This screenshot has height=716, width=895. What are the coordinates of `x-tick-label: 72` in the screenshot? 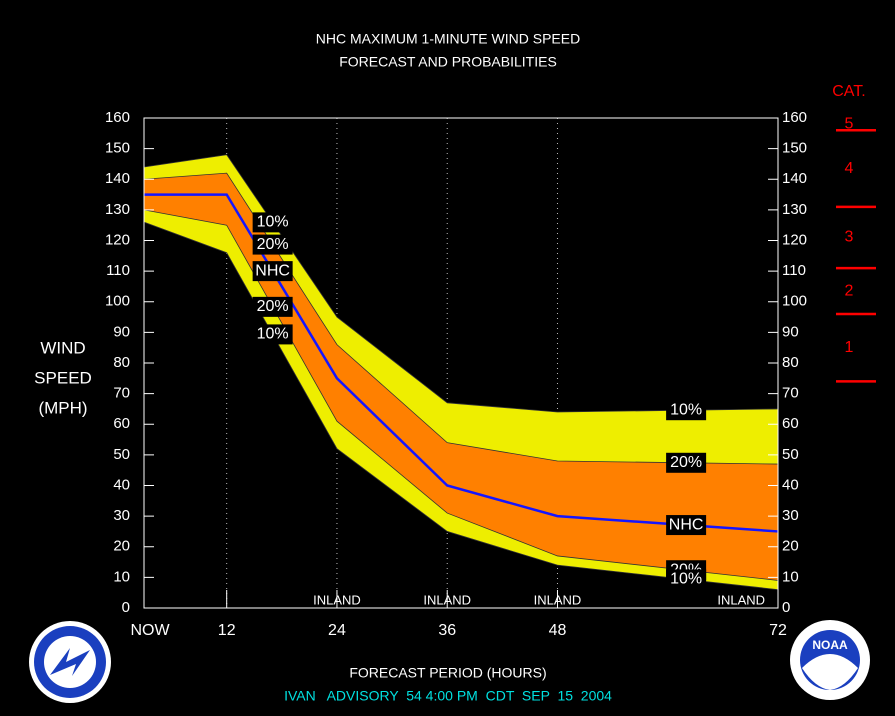 It's located at (778, 630).